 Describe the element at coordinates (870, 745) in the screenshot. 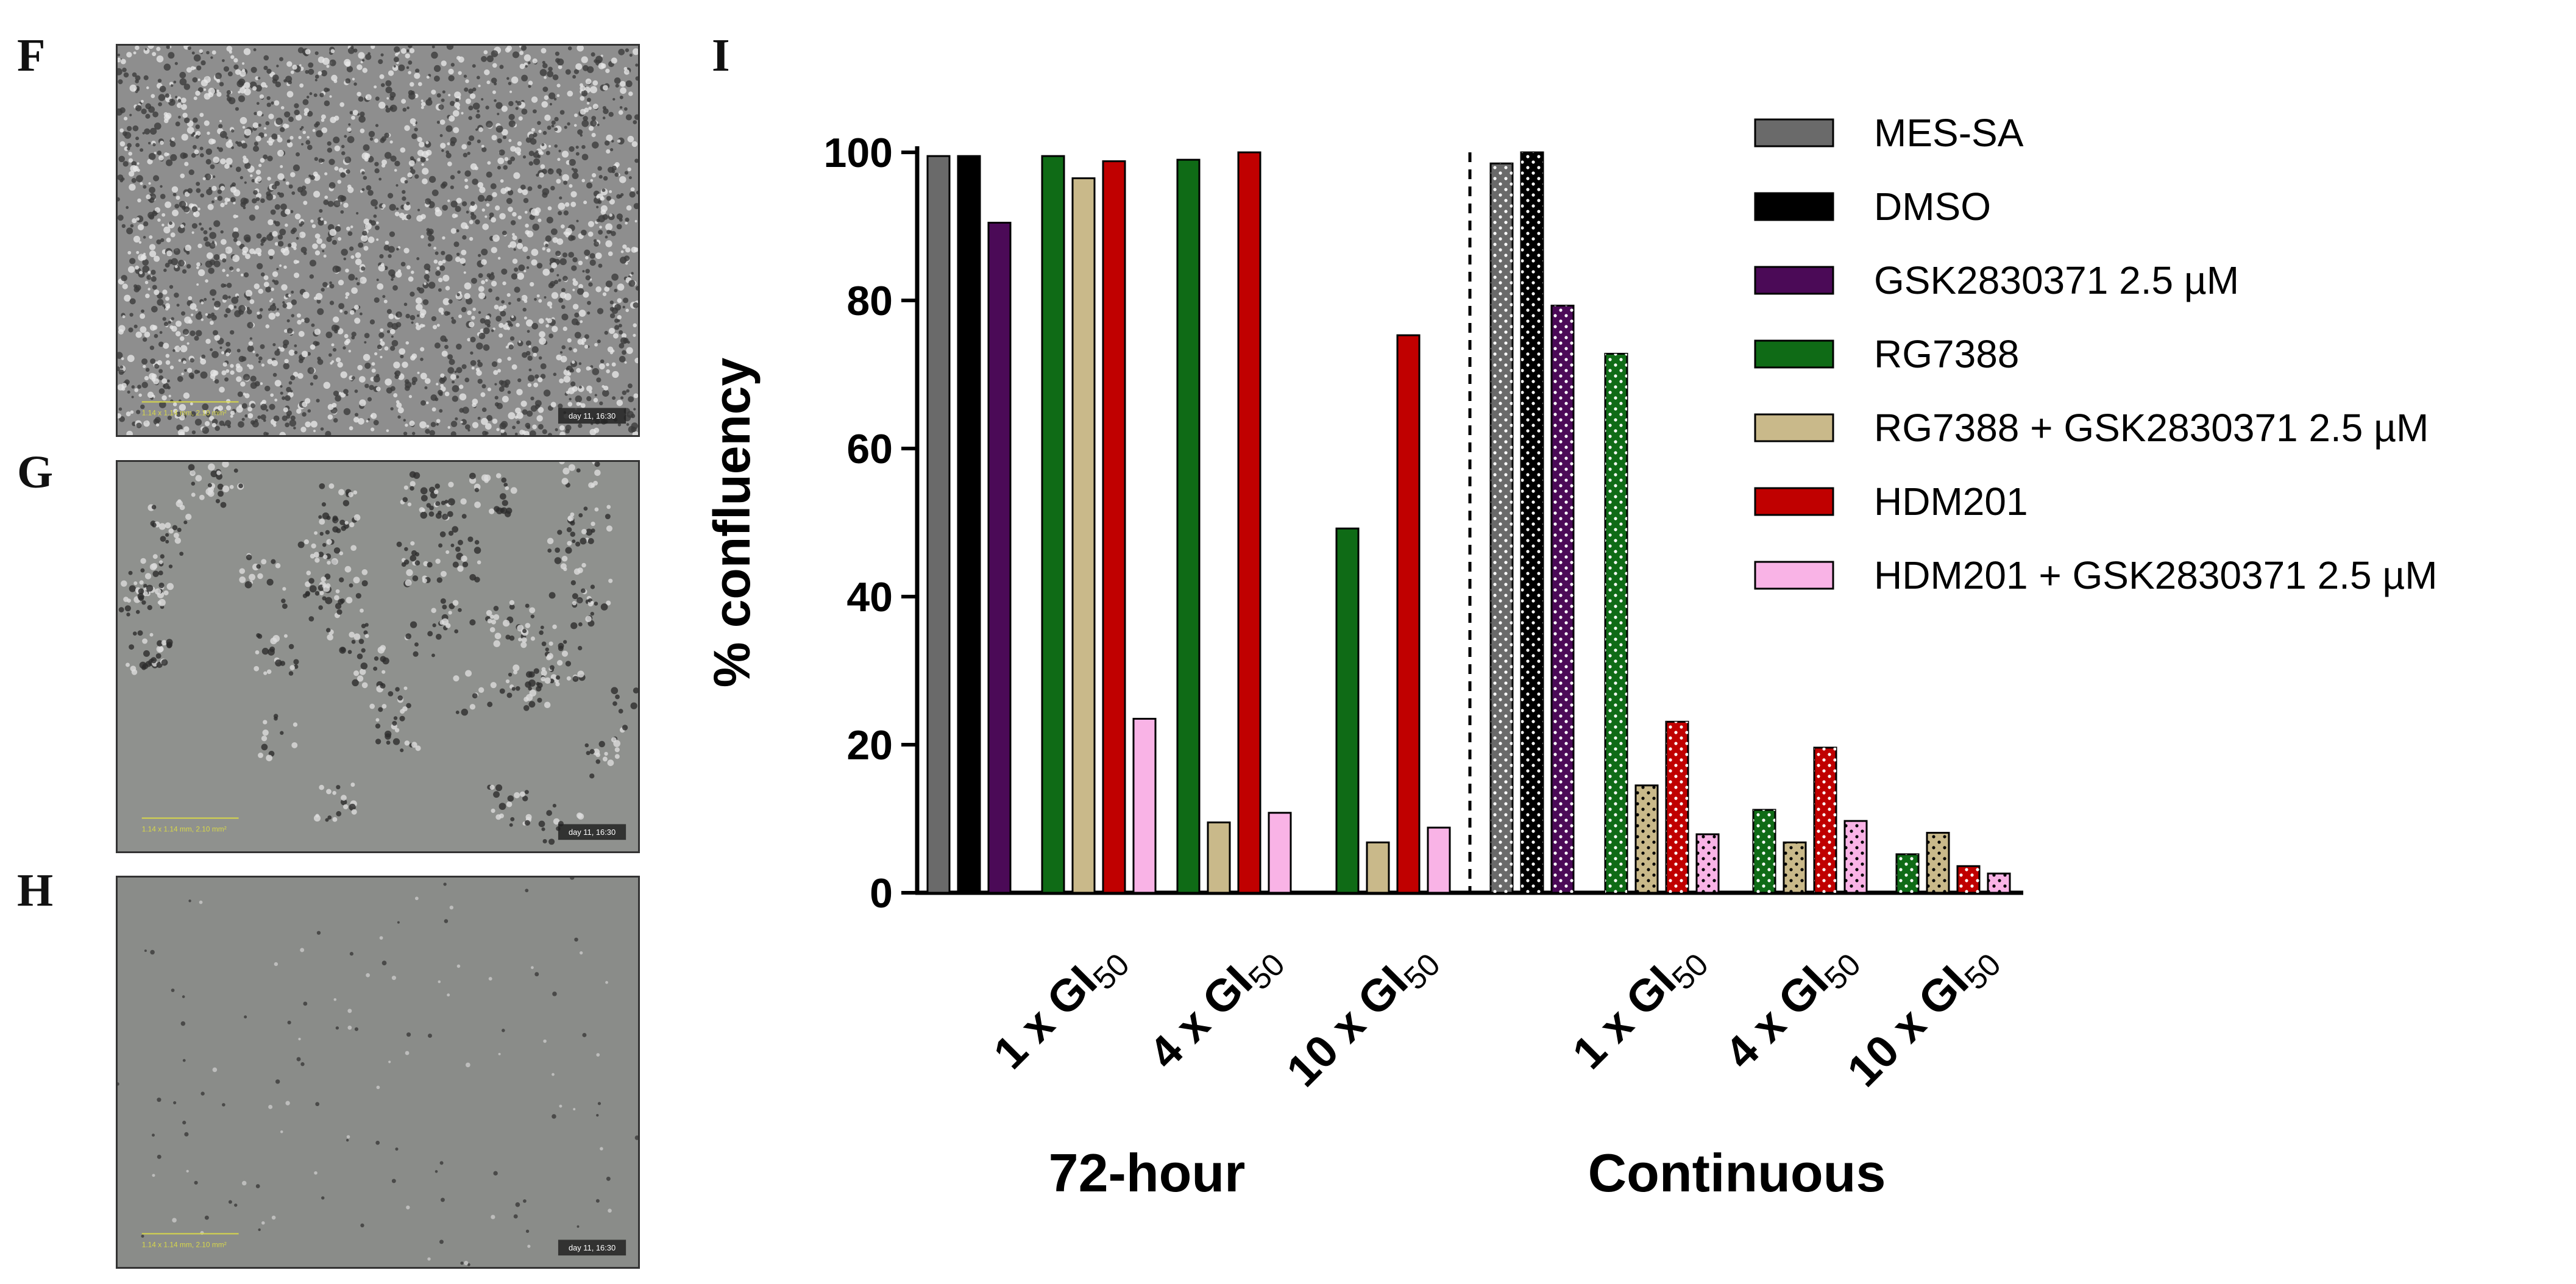

I see `y-tick-label: 20` at that location.